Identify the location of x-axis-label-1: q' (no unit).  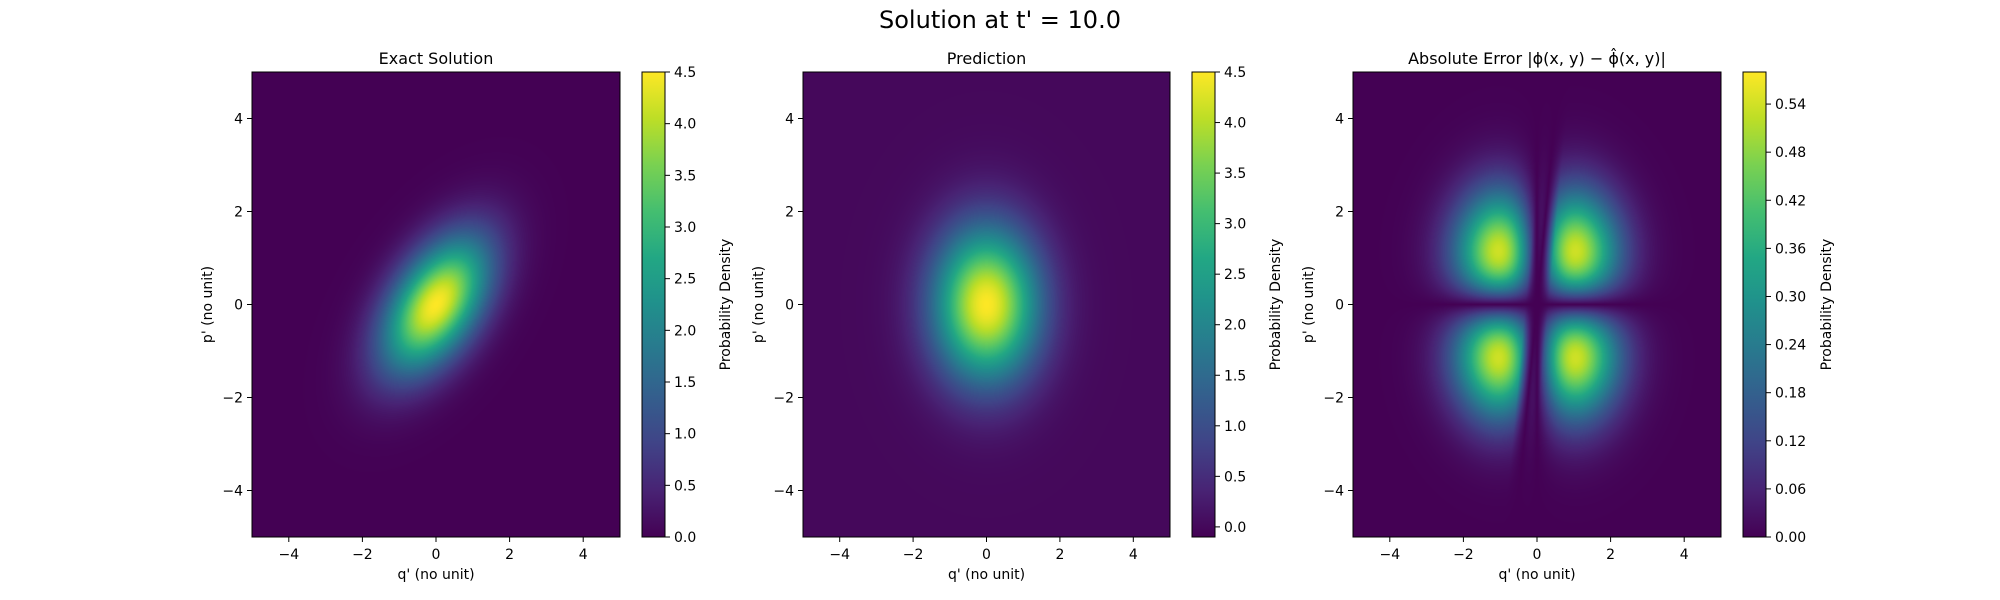
(435, 575).